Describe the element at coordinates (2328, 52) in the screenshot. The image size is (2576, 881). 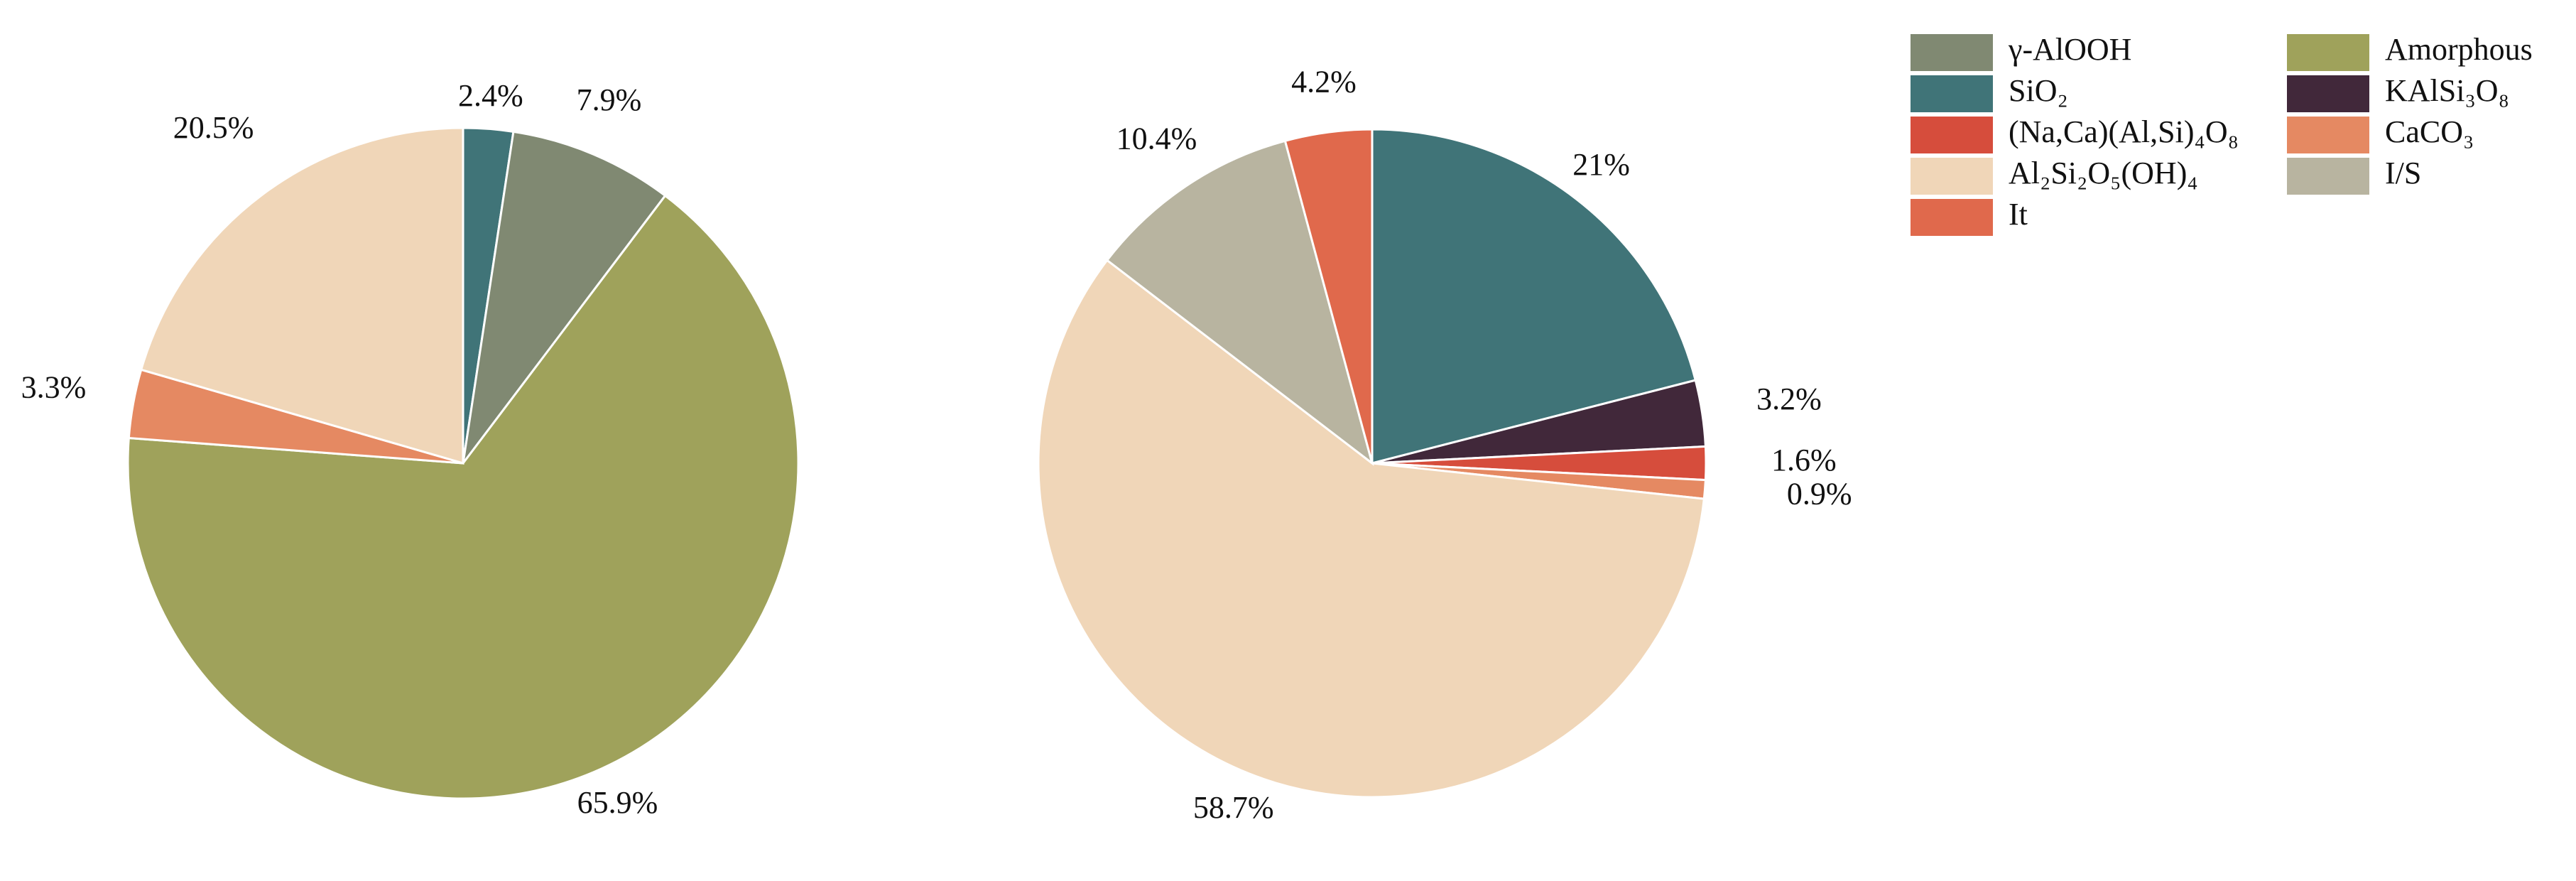
I see `legend-swatch-amorphous` at that location.